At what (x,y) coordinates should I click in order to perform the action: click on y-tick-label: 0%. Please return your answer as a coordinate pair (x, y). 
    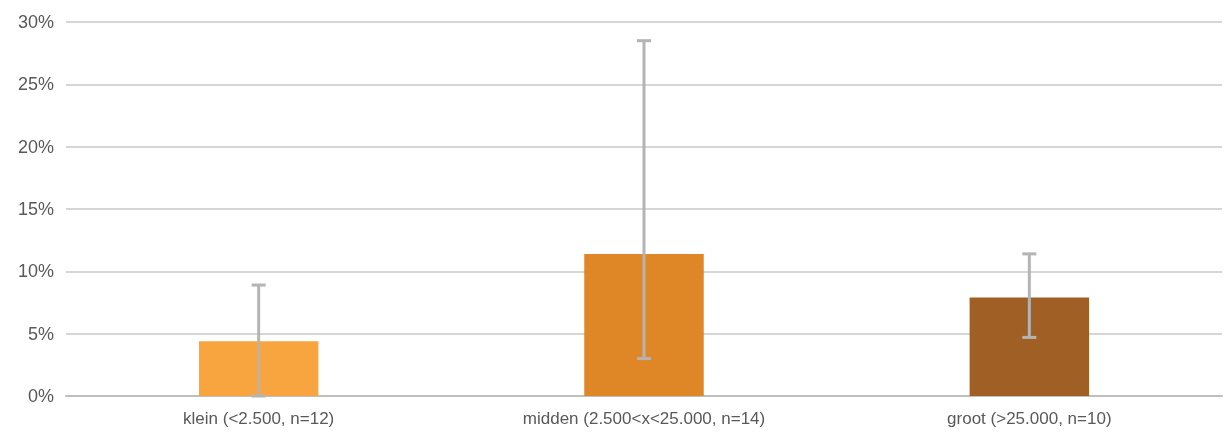
    Looking at the image, I should click on (40, 396).